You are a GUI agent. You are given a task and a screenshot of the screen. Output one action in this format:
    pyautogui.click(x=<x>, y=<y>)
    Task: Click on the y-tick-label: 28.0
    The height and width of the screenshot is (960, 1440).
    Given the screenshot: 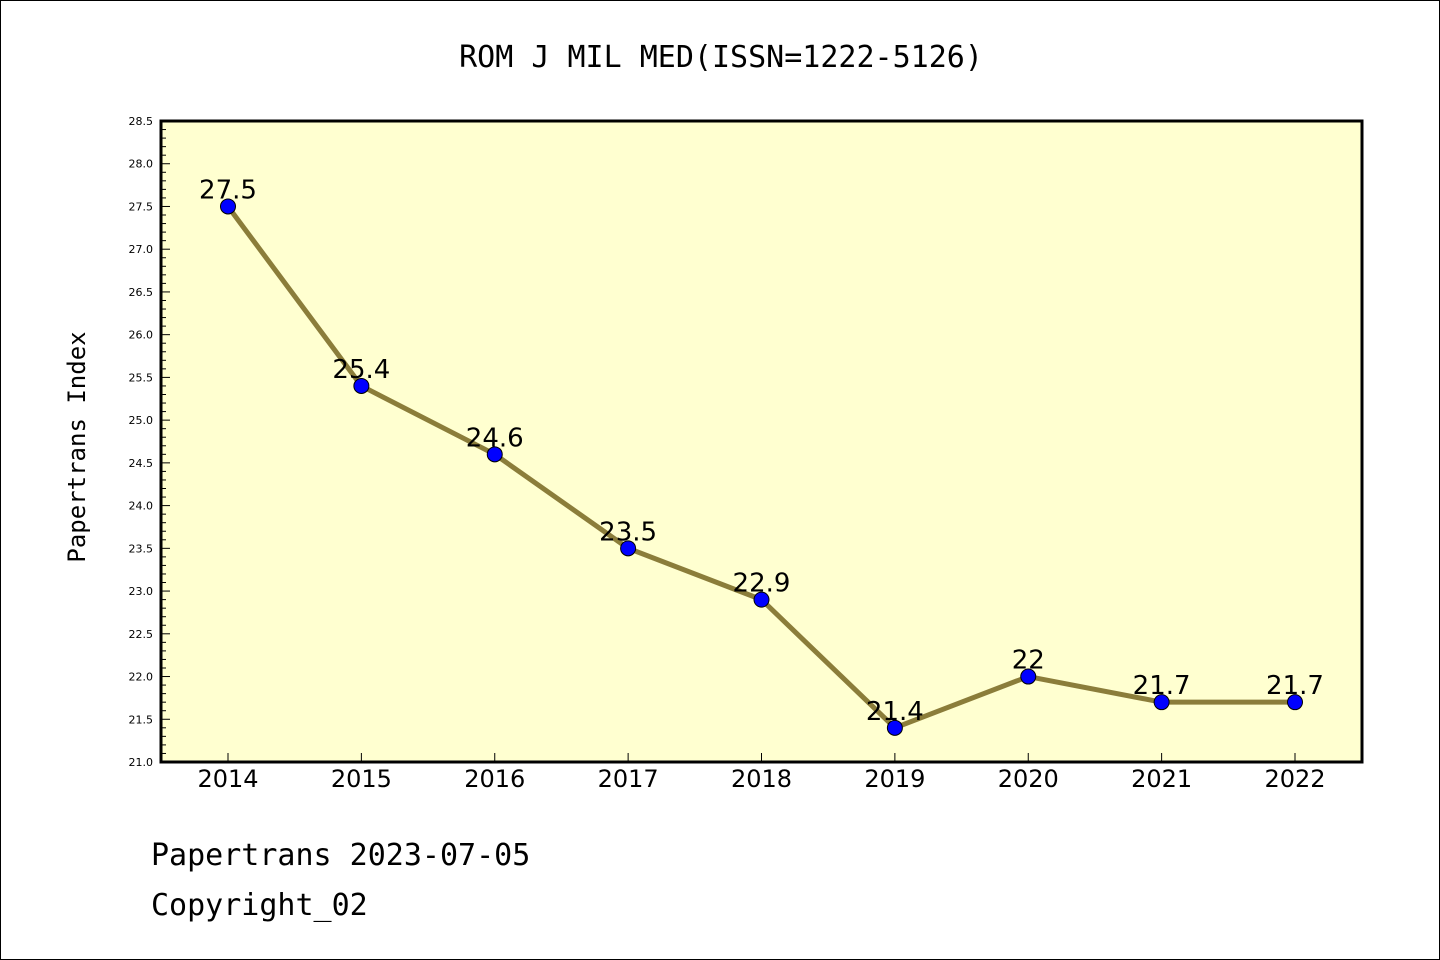 What is the action you would take?
    pyautogui.click(x=141, y=164)
    